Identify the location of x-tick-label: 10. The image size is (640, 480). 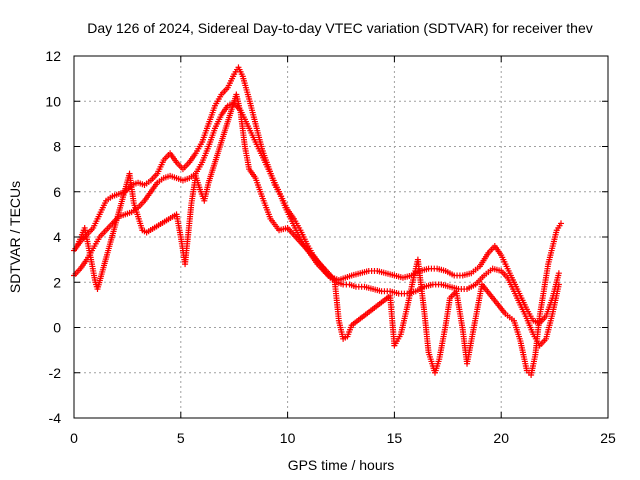
(288, 438).